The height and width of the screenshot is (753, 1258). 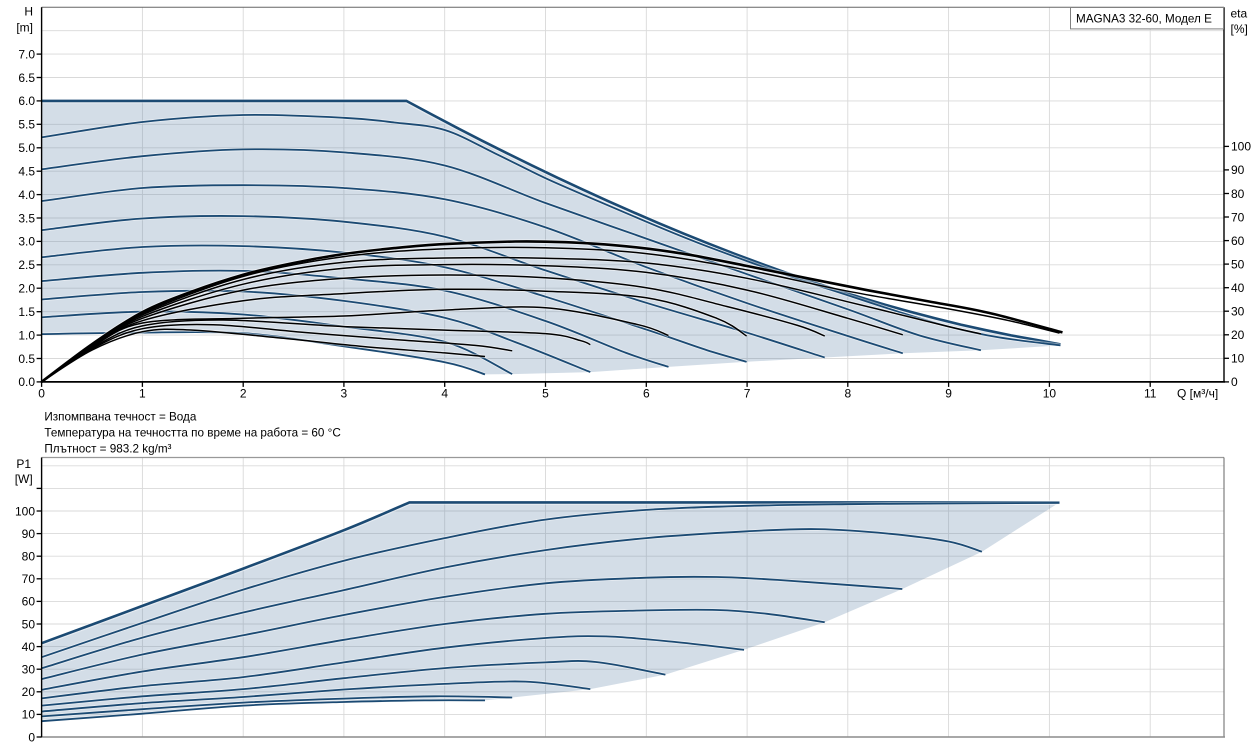 What do you see at coordinates (26, 289) in the screenshot?
I see `svg-text: 2.0` at bounding box center [26, 289].